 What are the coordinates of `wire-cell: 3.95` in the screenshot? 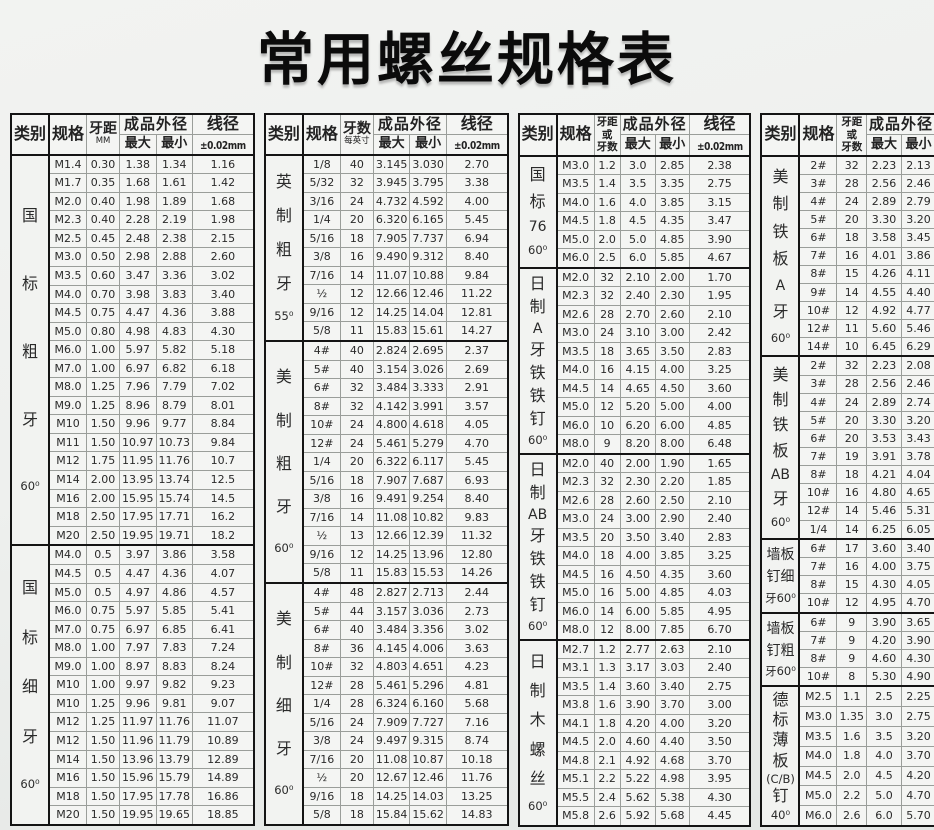 It's located at (719, 779).